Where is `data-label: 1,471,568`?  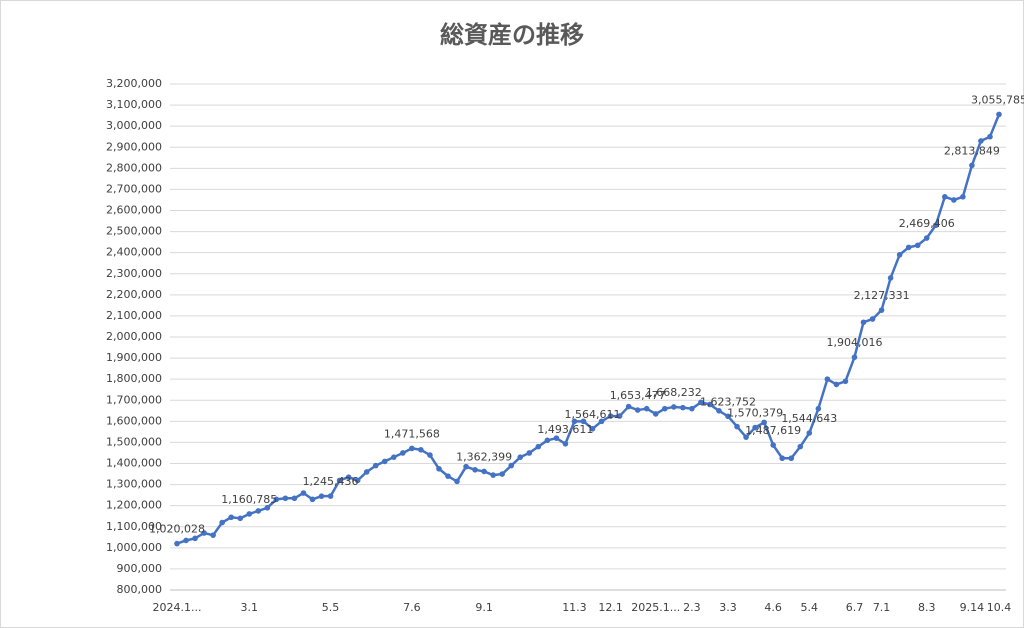 data-label: 1,471,568 is located at coordinates (412, 433).